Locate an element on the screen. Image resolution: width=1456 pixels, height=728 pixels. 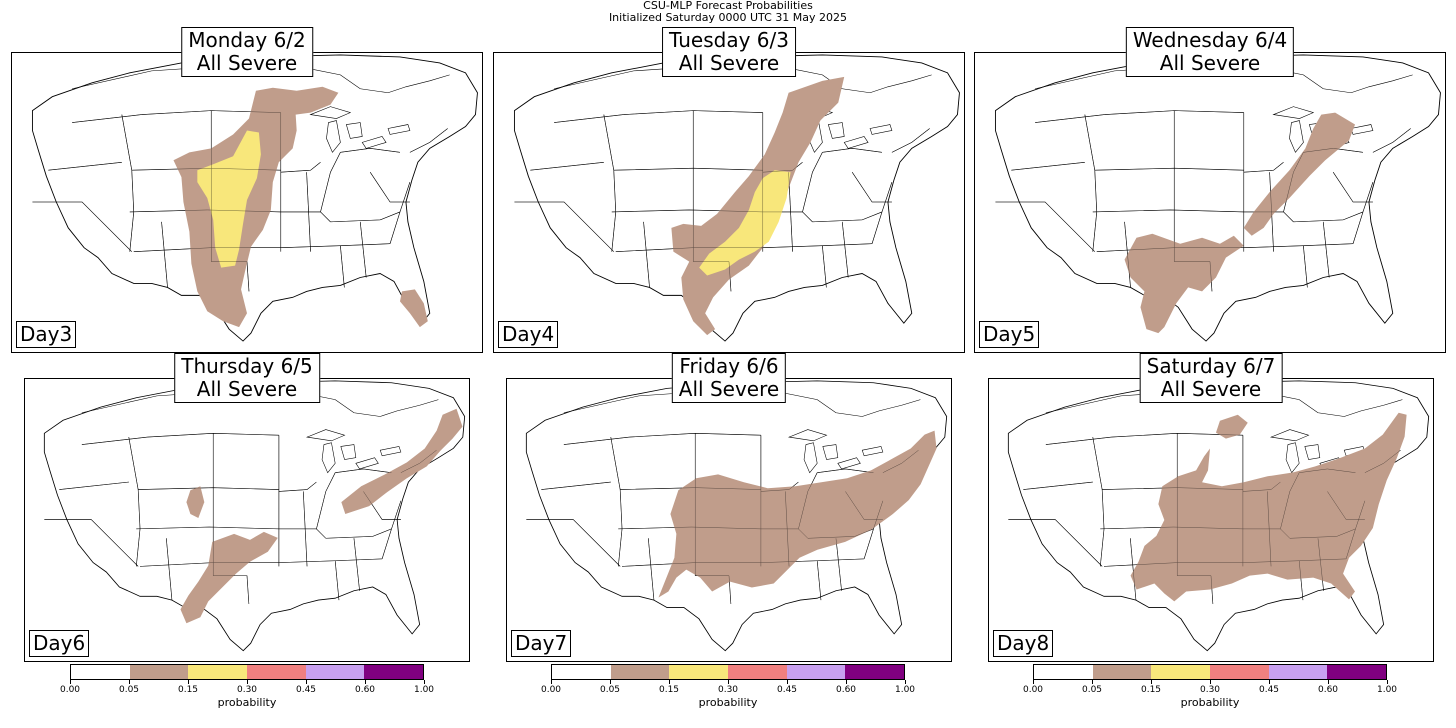
day-label-day5: Day5 is located at coordinates (1009, 334).